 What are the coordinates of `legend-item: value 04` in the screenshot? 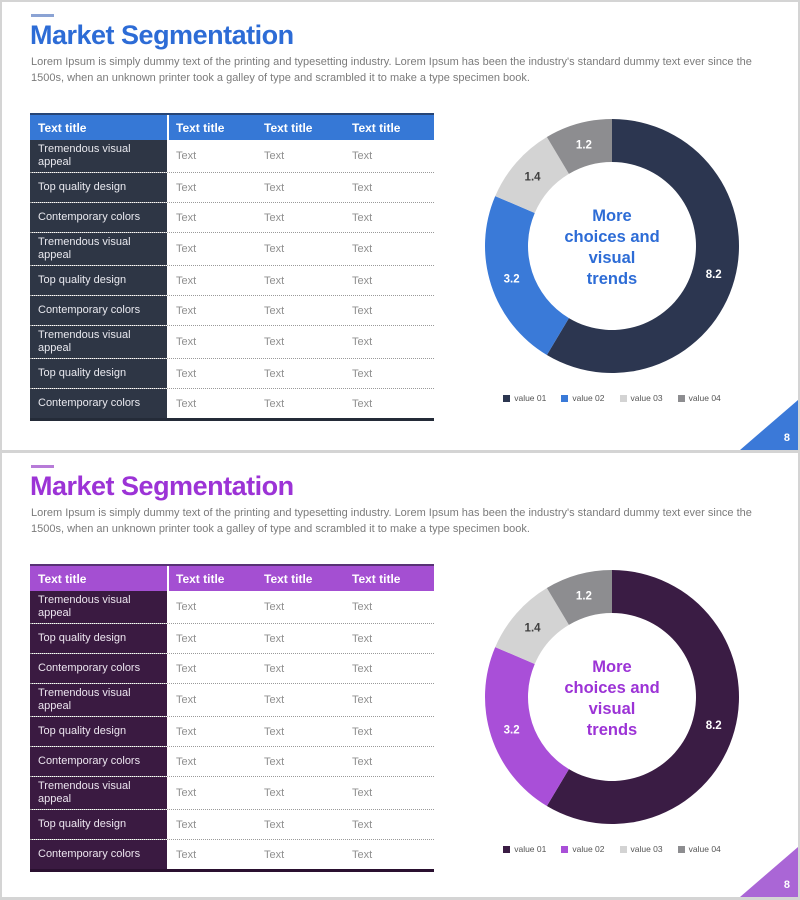 It's located at (699, 398).